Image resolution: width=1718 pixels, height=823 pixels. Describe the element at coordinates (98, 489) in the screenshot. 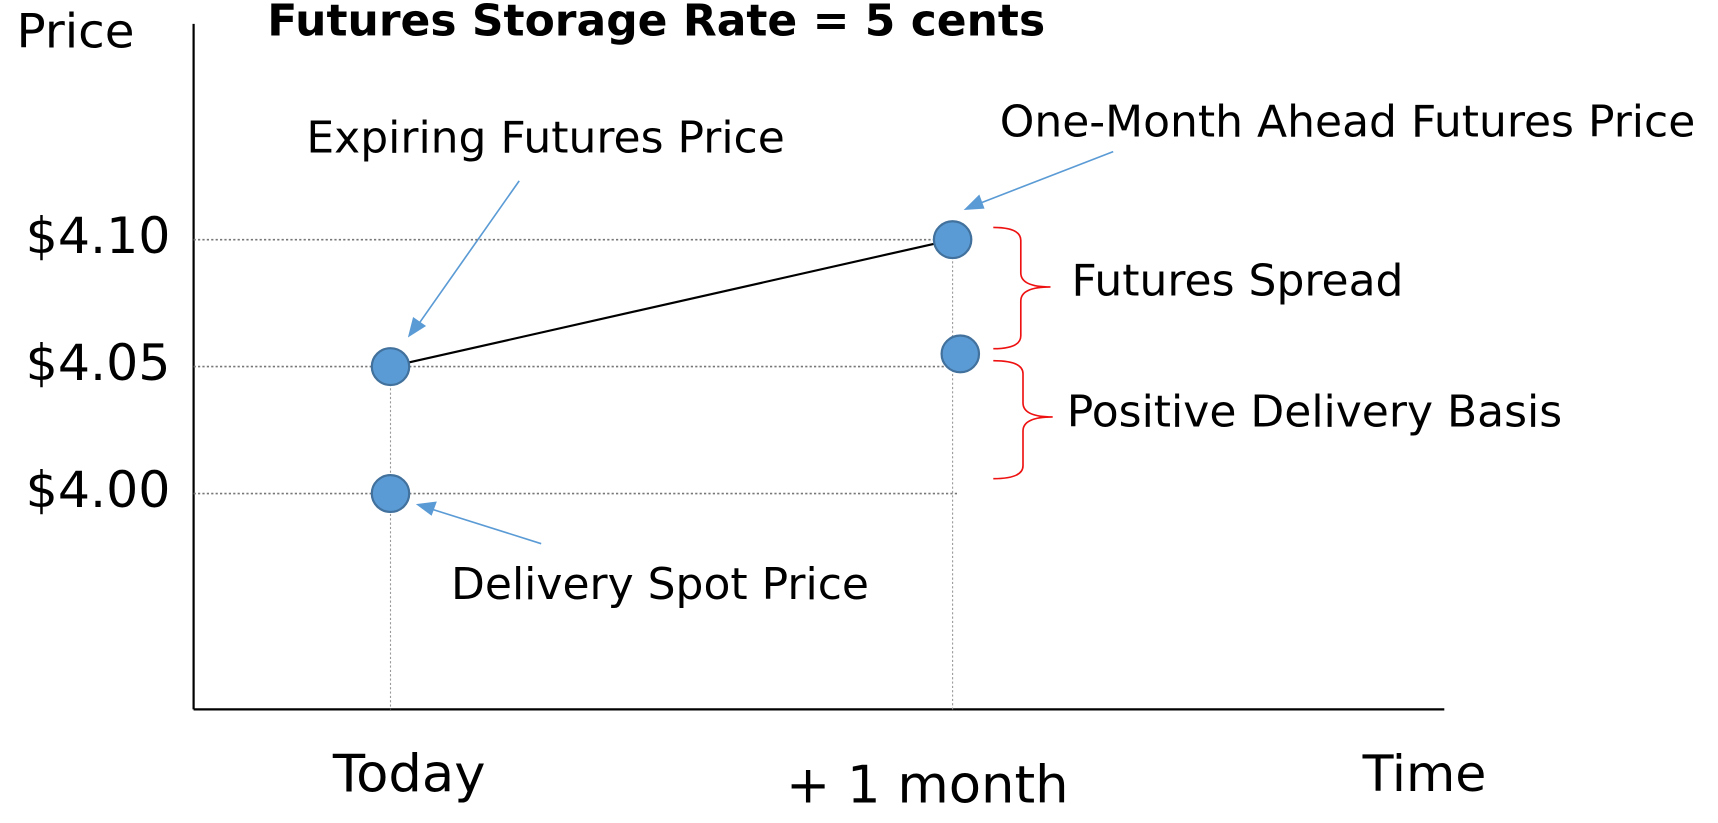

I see `y-tick-label: $4.00` at that location.